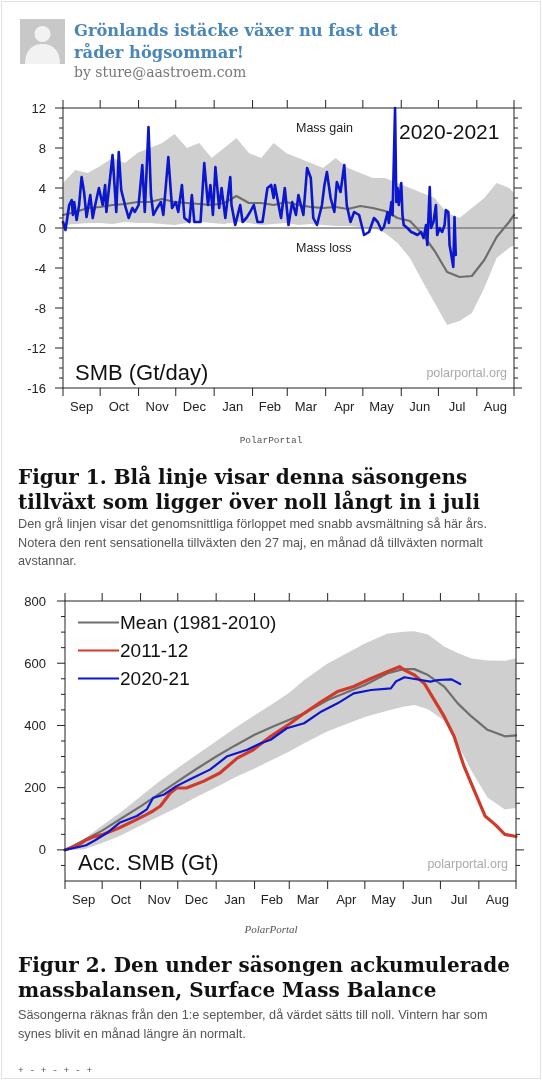 Image resolution: width=542 pixels, height=1080 pixels. What do you see at coordinates (142, 372) in the screenshot?
I see `y-axis-title: SMB (Gt/day)` at bounding box center [142, 372].